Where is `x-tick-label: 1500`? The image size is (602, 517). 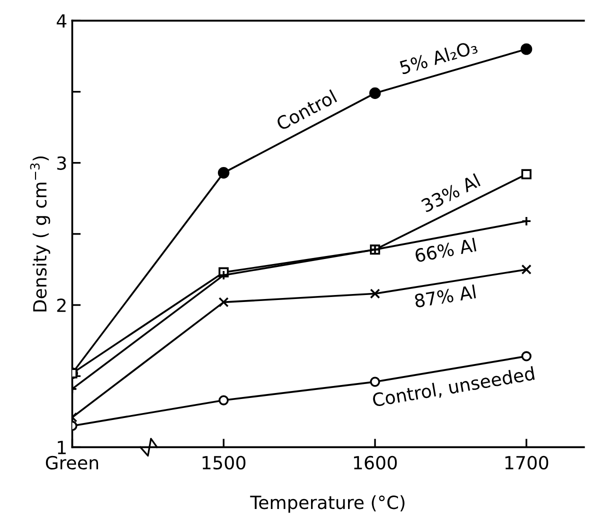
x-tick-label: 1500 is located at coordinates (224, 463).